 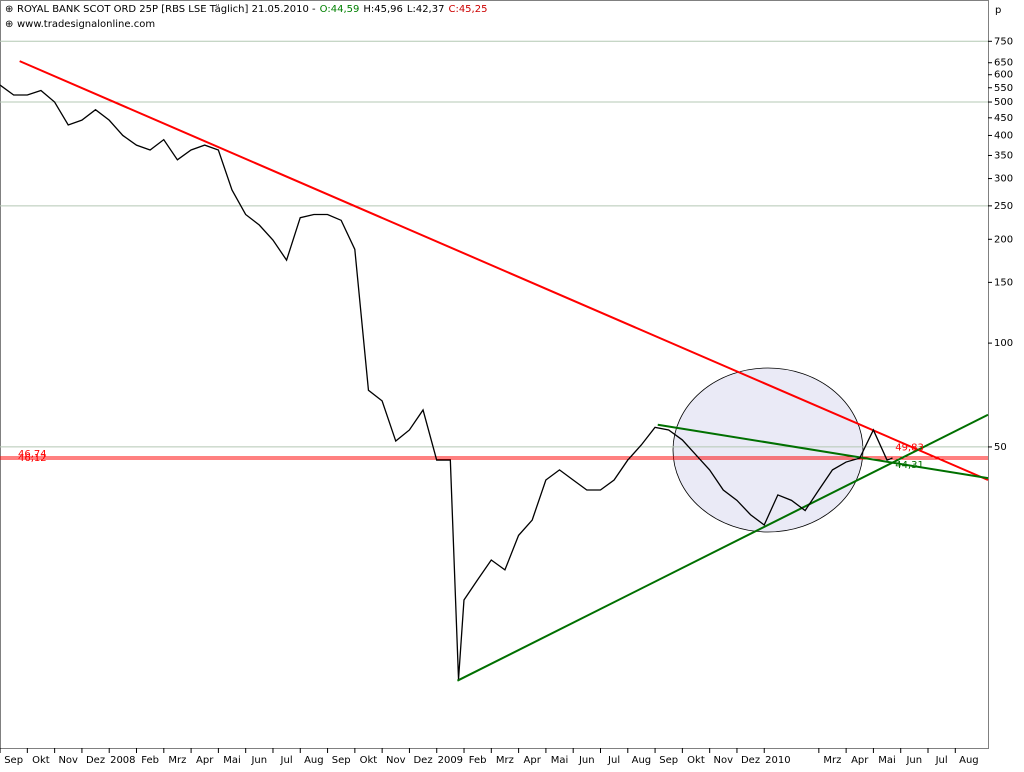 I want to click on y-tick-label: 100, so click(x=1003, y=343).